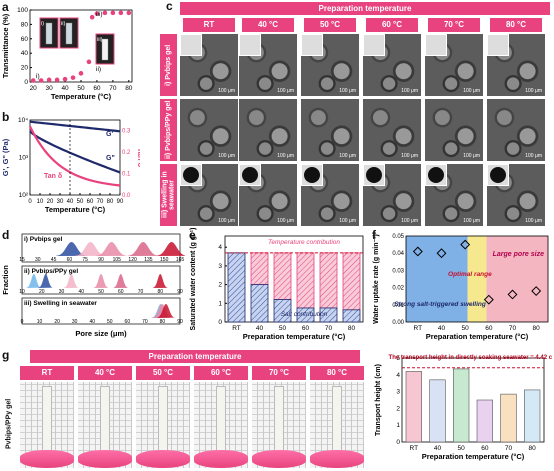 This screenshot has width=554, height=471. I want to click on d-tick-label: 40, so click(81, 292).